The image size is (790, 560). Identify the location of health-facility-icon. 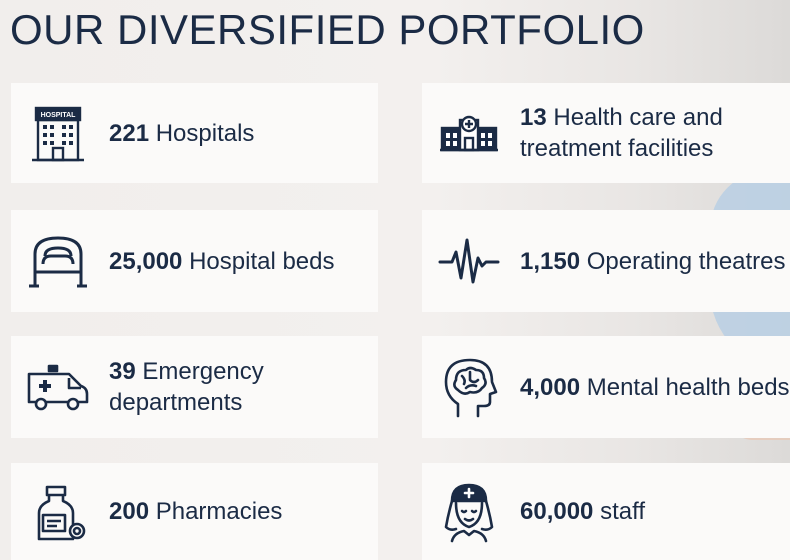
(469, 133).